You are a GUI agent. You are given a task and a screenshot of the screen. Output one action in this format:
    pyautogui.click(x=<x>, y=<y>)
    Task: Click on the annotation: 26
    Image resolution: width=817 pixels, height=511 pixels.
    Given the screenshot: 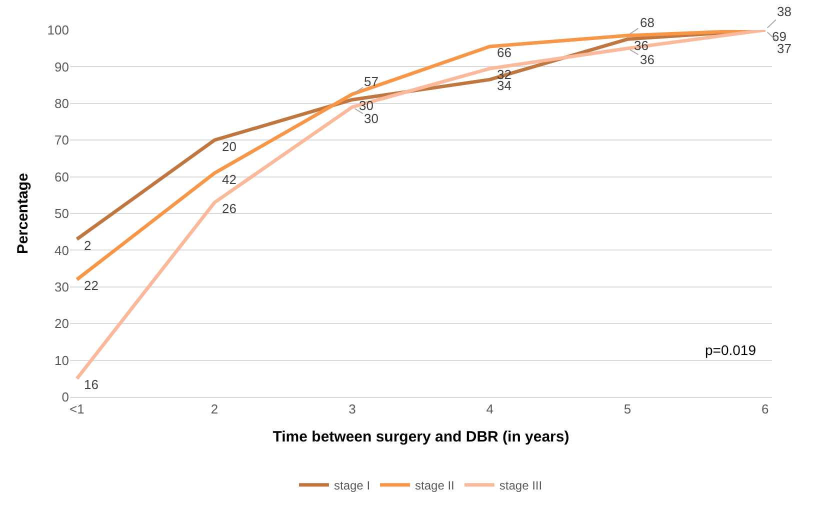 What is the action you would take?
    pyautogui.click(x=229, y=208)
    